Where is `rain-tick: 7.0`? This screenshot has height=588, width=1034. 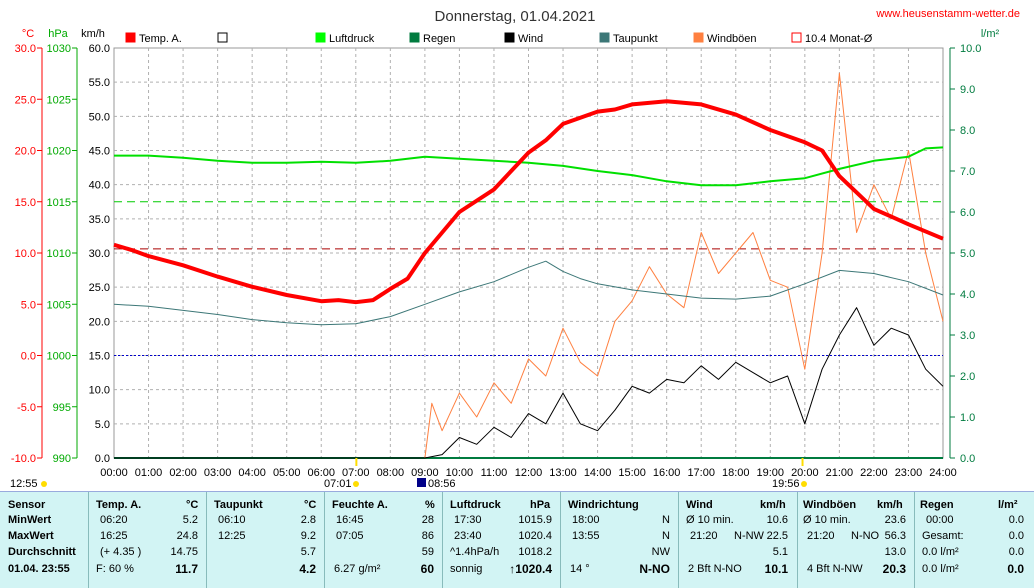 rain-tick: 7.0 is located at coordinates (967, 172).